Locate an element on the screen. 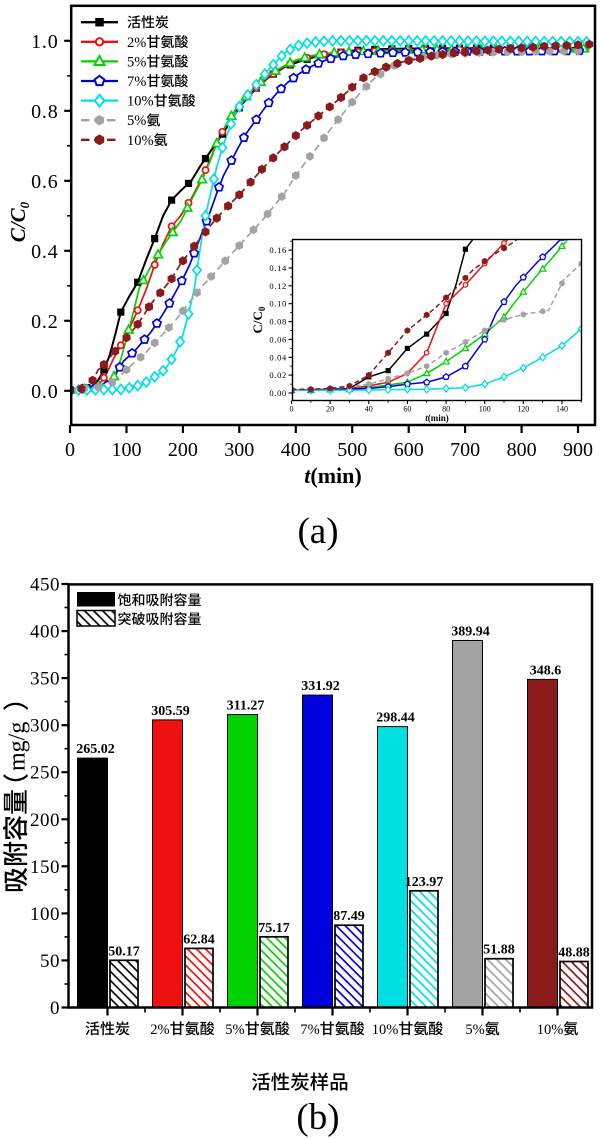 The image size is (600, 1138). svg-text: 800 is located at coordinates (522, 450).